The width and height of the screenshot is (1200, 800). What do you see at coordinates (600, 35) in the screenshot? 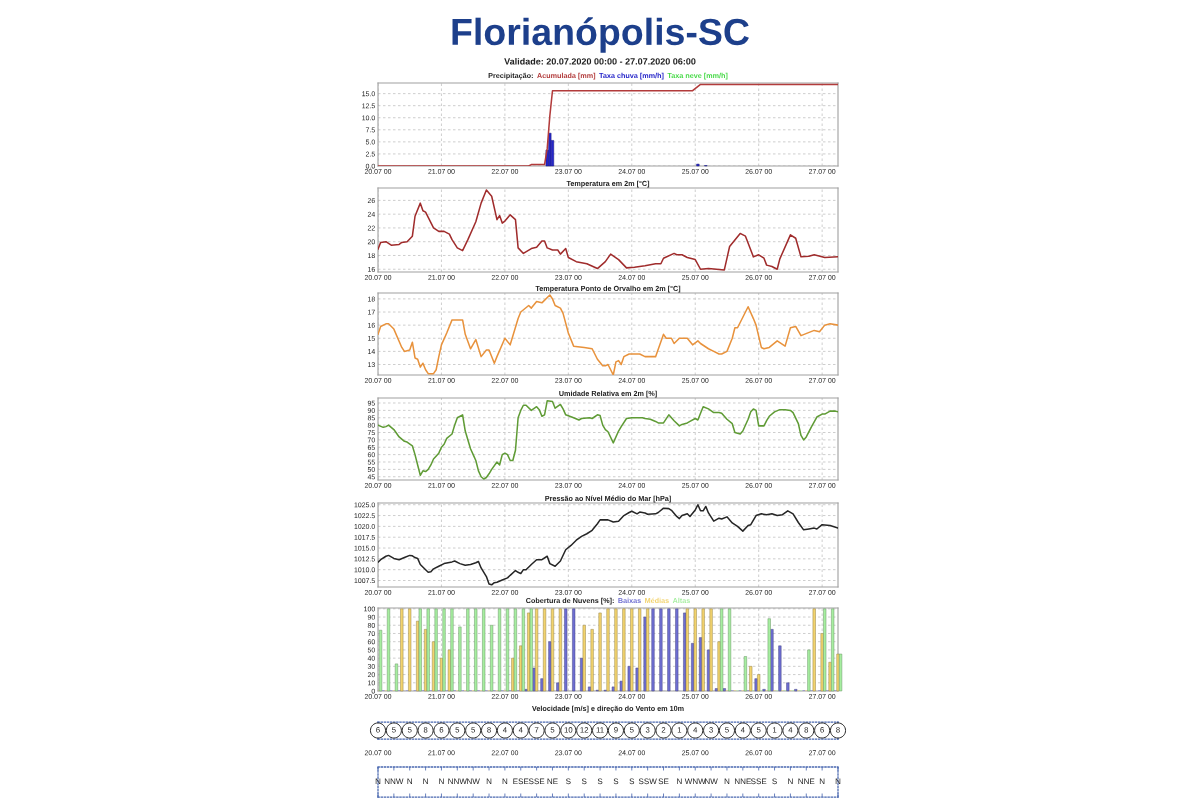
I see `text: Florianópolis-SC` at bounding box center [600, 35].